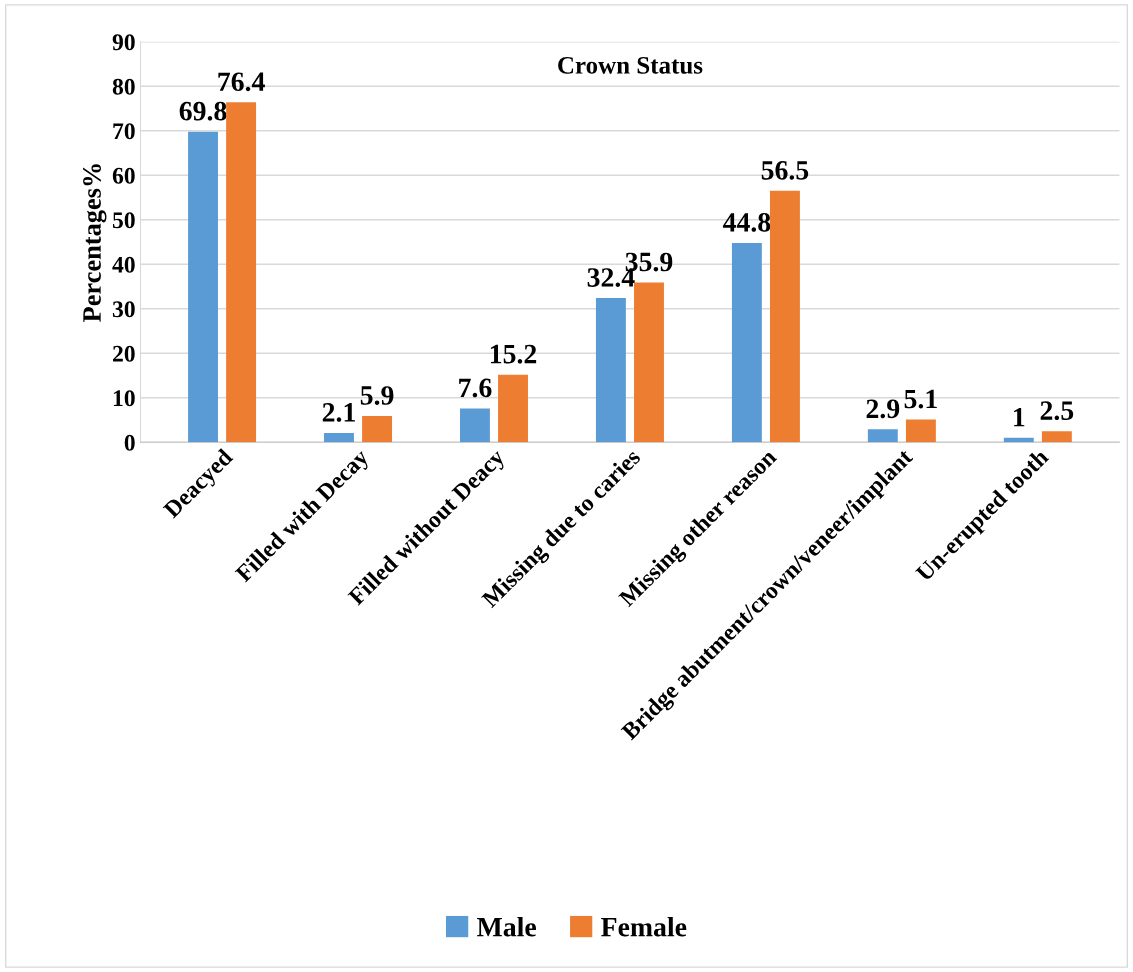 The image size is (1133, 972). Describe the element at coordinates (377, 395) in the screenshot. I see `data-label: 5.9` at that location.